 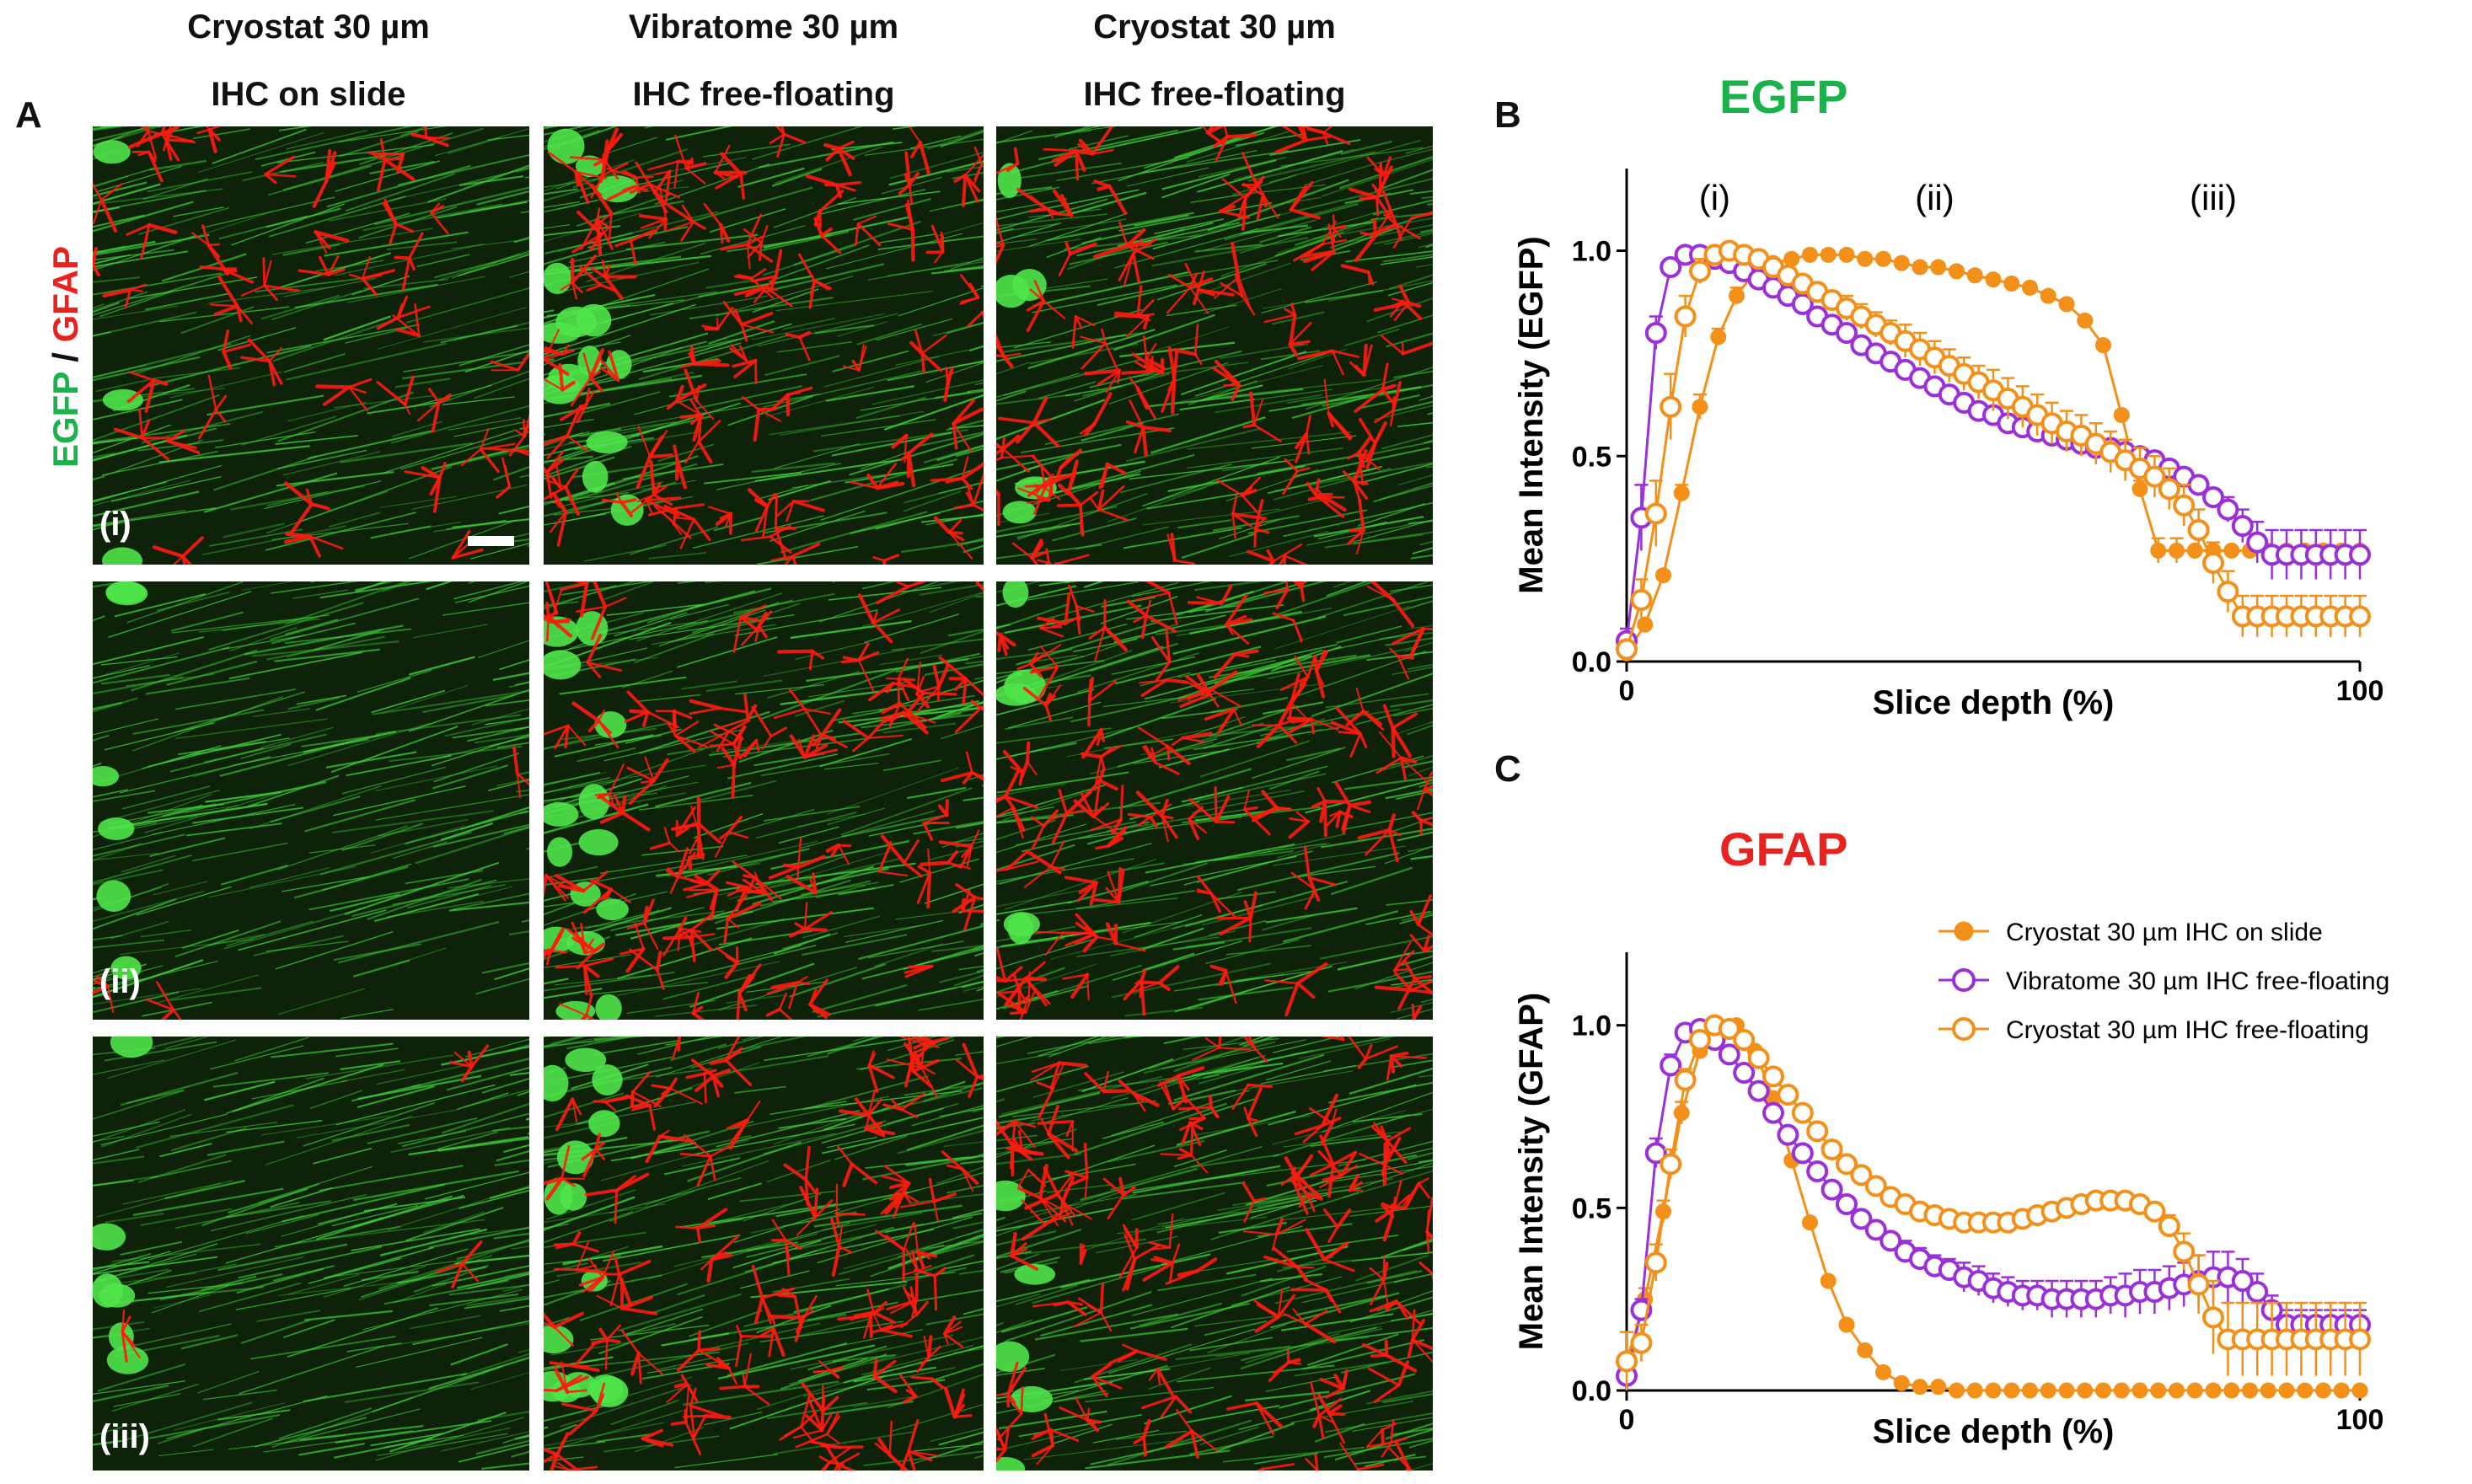 I want to click on scale-bar, so click(x=491, y=541).